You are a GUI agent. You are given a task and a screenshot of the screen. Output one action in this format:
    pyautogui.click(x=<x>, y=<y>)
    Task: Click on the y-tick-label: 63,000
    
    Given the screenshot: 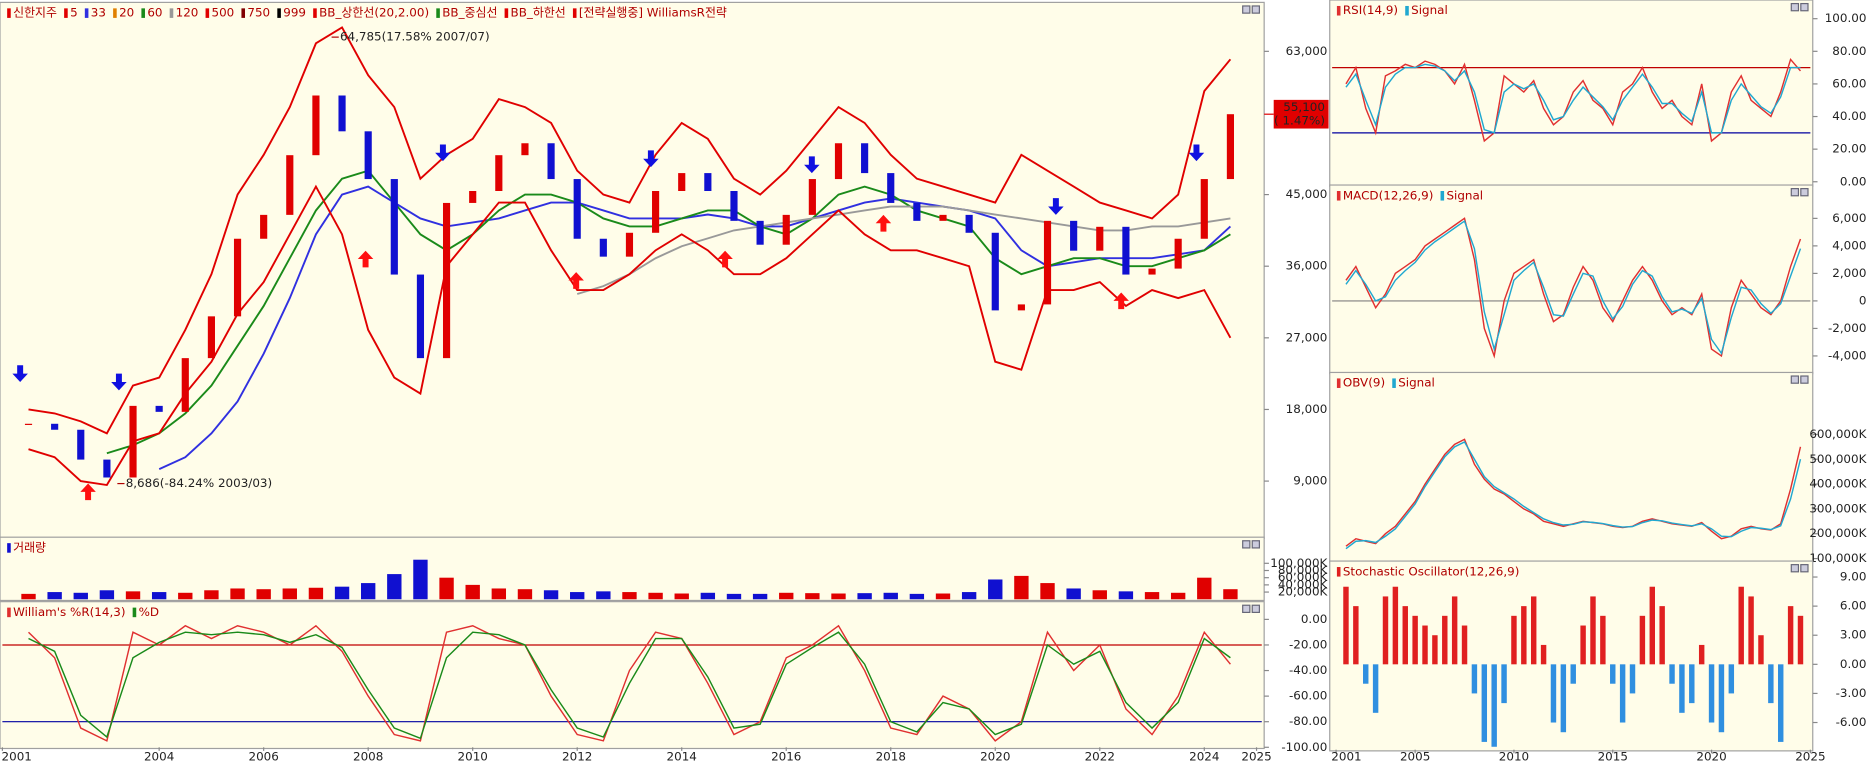 What is the action you would take?
    pyautogui.click(x=1307, y=51)
    